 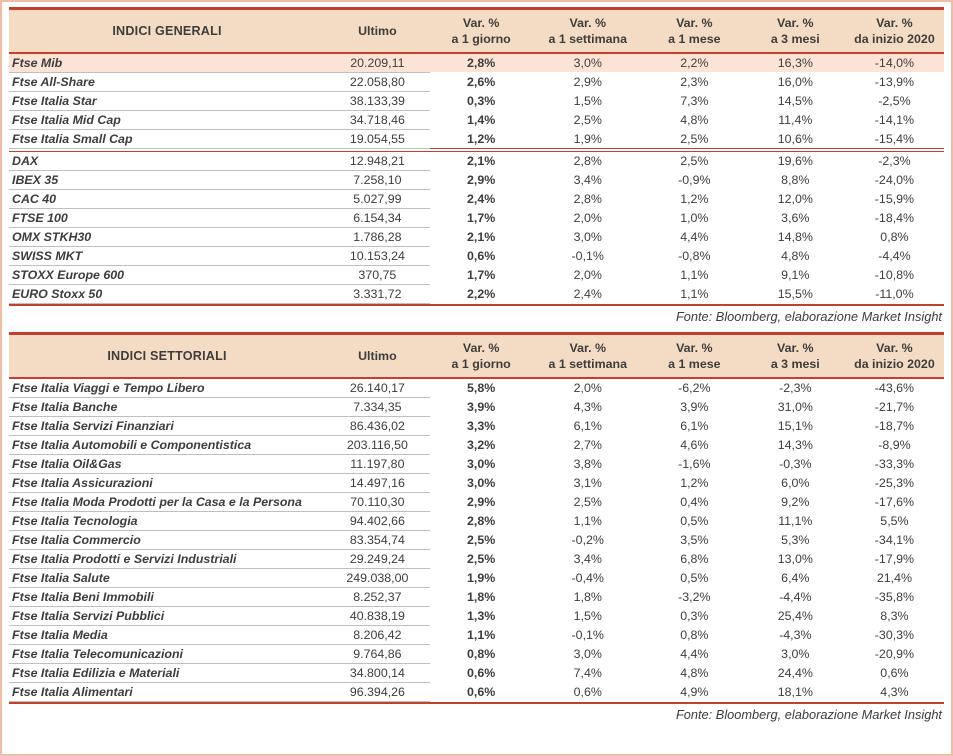 I want to click on table-row: Ftse Mib 20.209,11 2,8% 3,0% 2,2% 16,3% -14,0%, so click(x=476, y=63).